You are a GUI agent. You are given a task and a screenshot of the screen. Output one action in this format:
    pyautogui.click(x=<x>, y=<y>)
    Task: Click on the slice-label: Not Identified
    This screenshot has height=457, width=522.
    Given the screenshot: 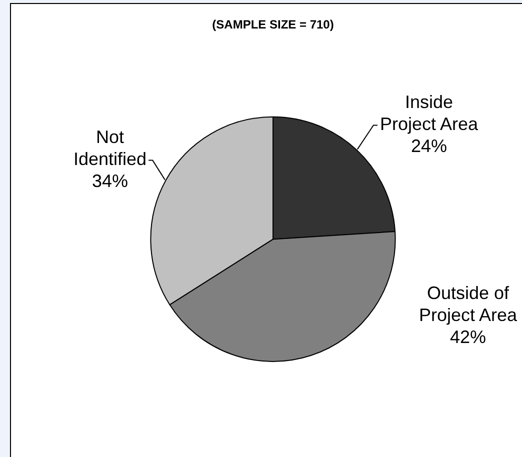 What is the action you would take?
    pyautogui.click(x=110, y=148)
    